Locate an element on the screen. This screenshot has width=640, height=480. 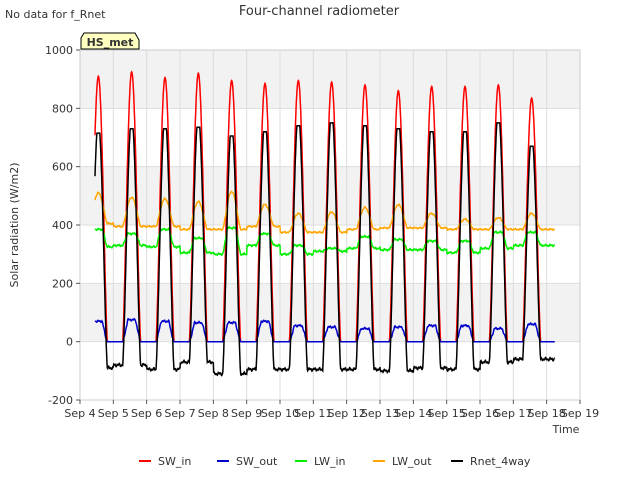
x-tick-label: Sep 8 is located at coordinates (213, 413).